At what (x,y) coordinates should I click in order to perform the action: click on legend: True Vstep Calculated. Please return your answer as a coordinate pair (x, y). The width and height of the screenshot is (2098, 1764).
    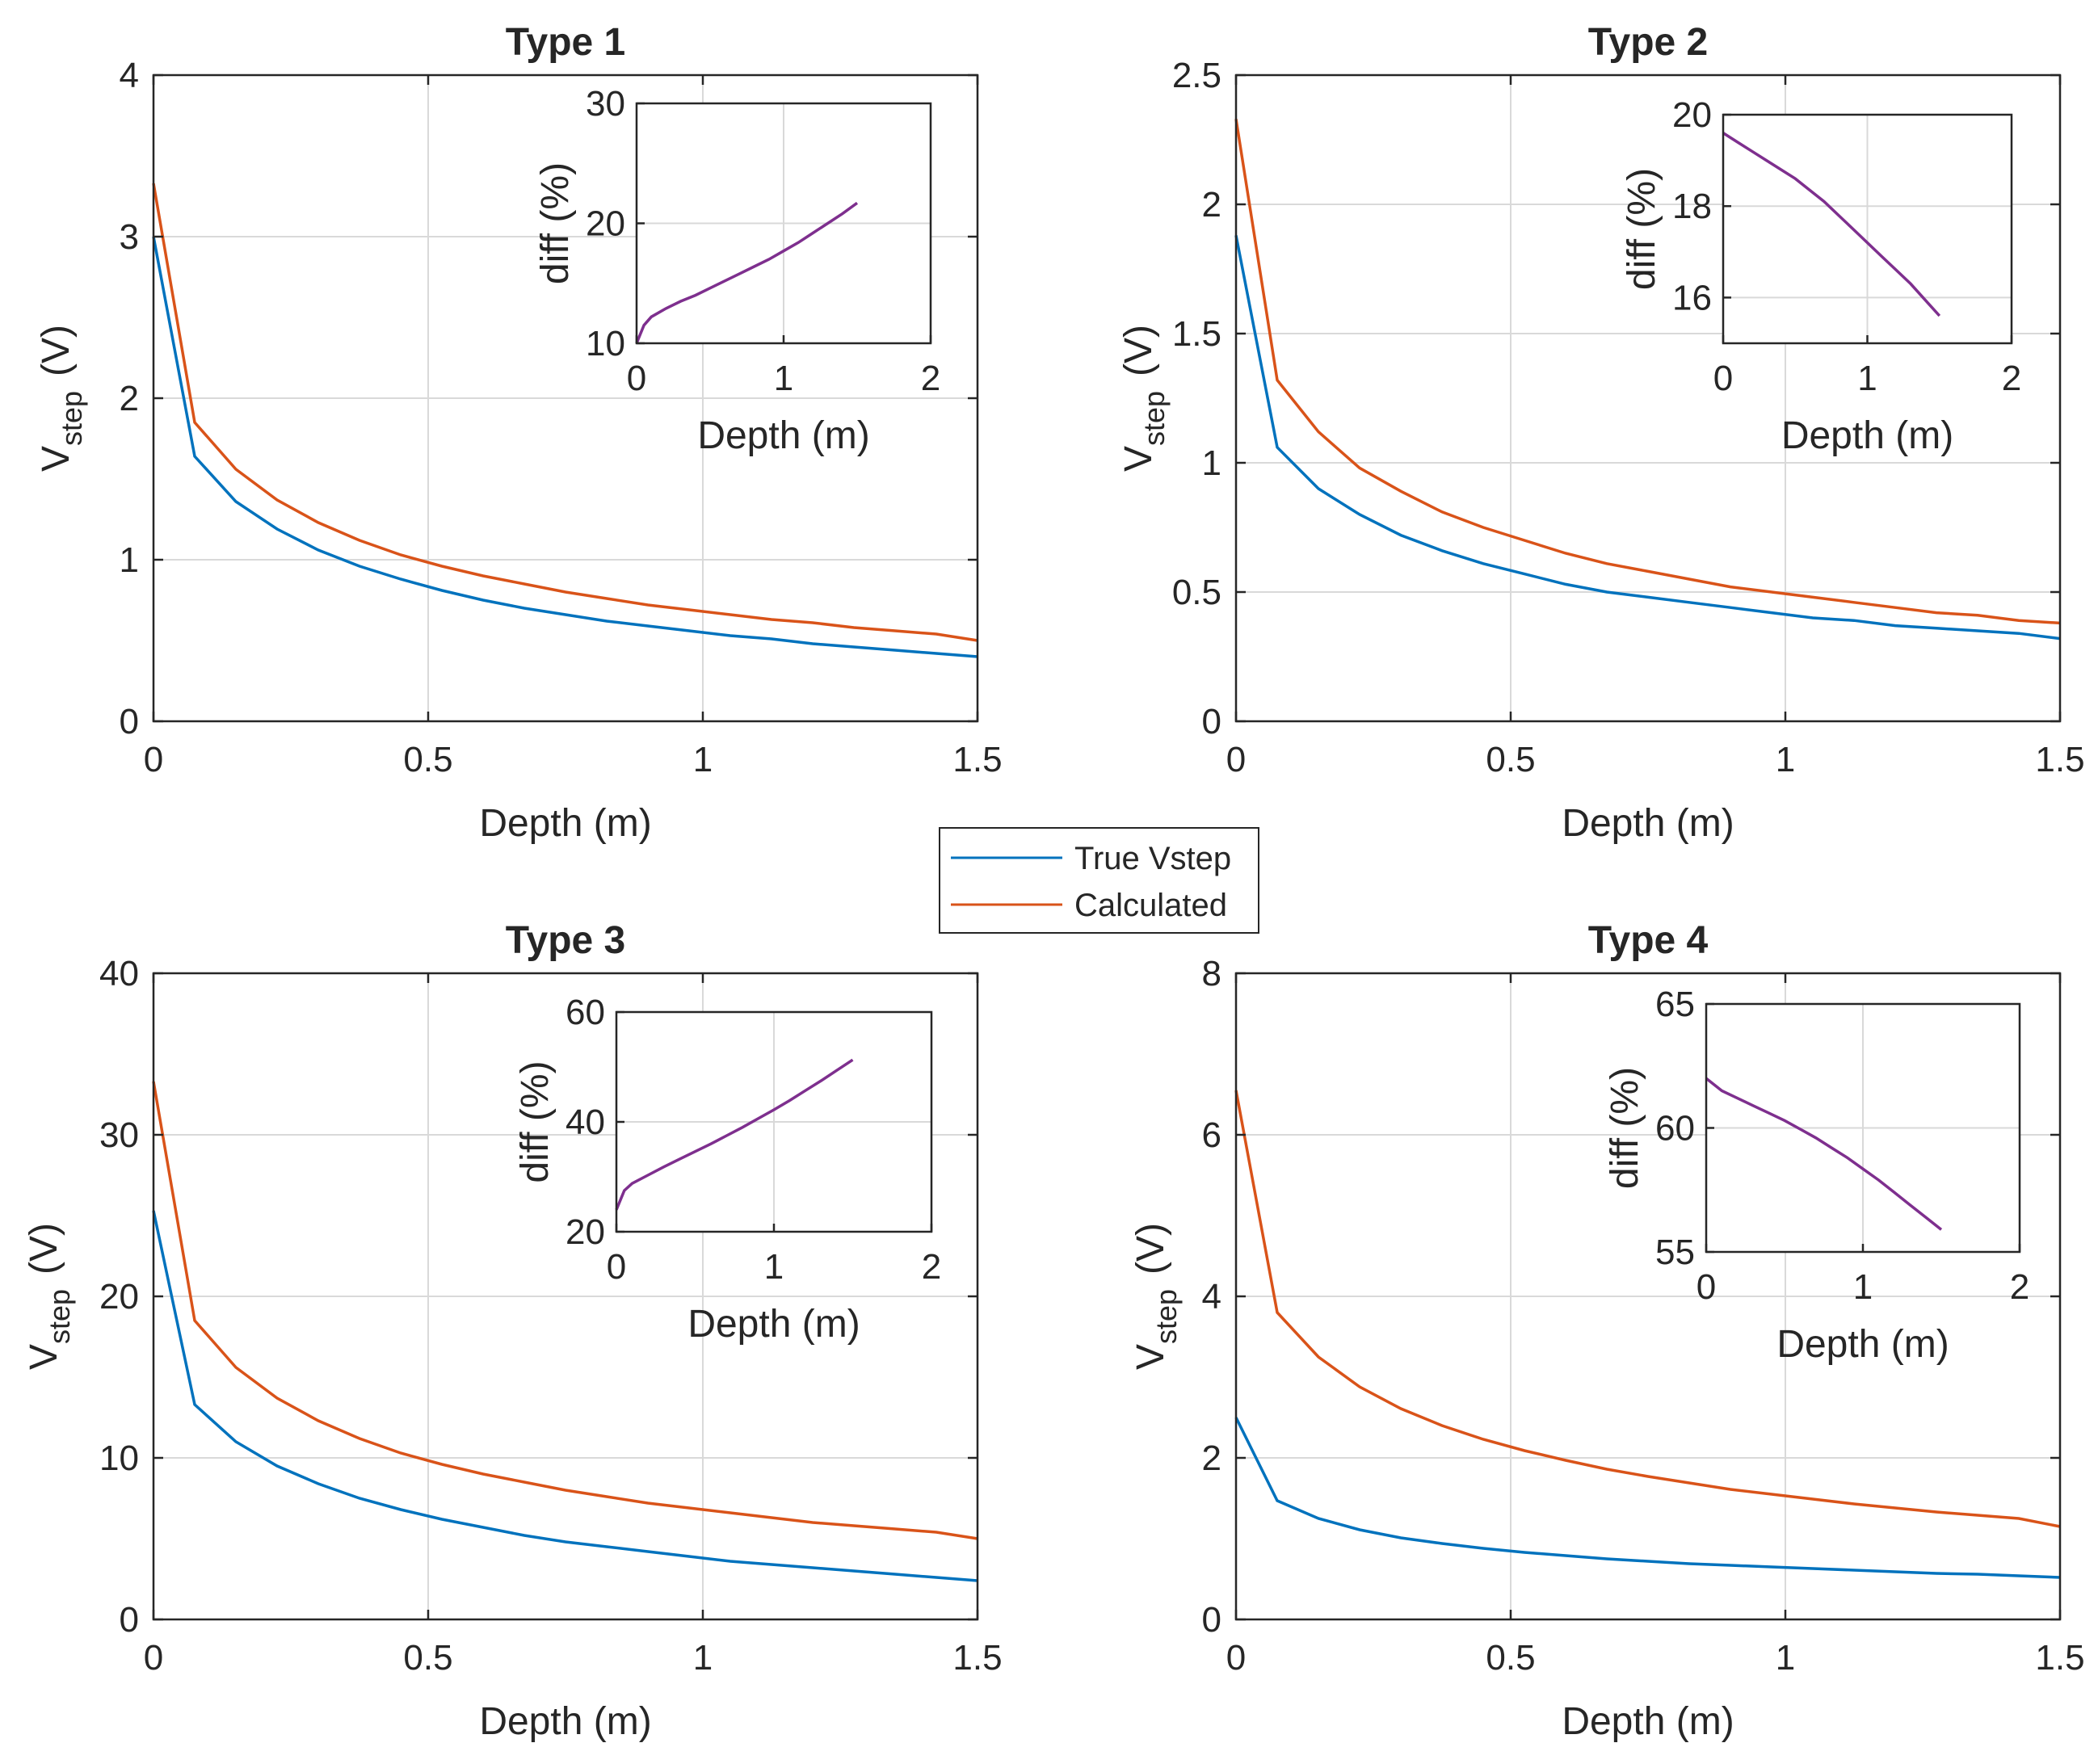
    Looking at the image, I should click on (1099, 880).